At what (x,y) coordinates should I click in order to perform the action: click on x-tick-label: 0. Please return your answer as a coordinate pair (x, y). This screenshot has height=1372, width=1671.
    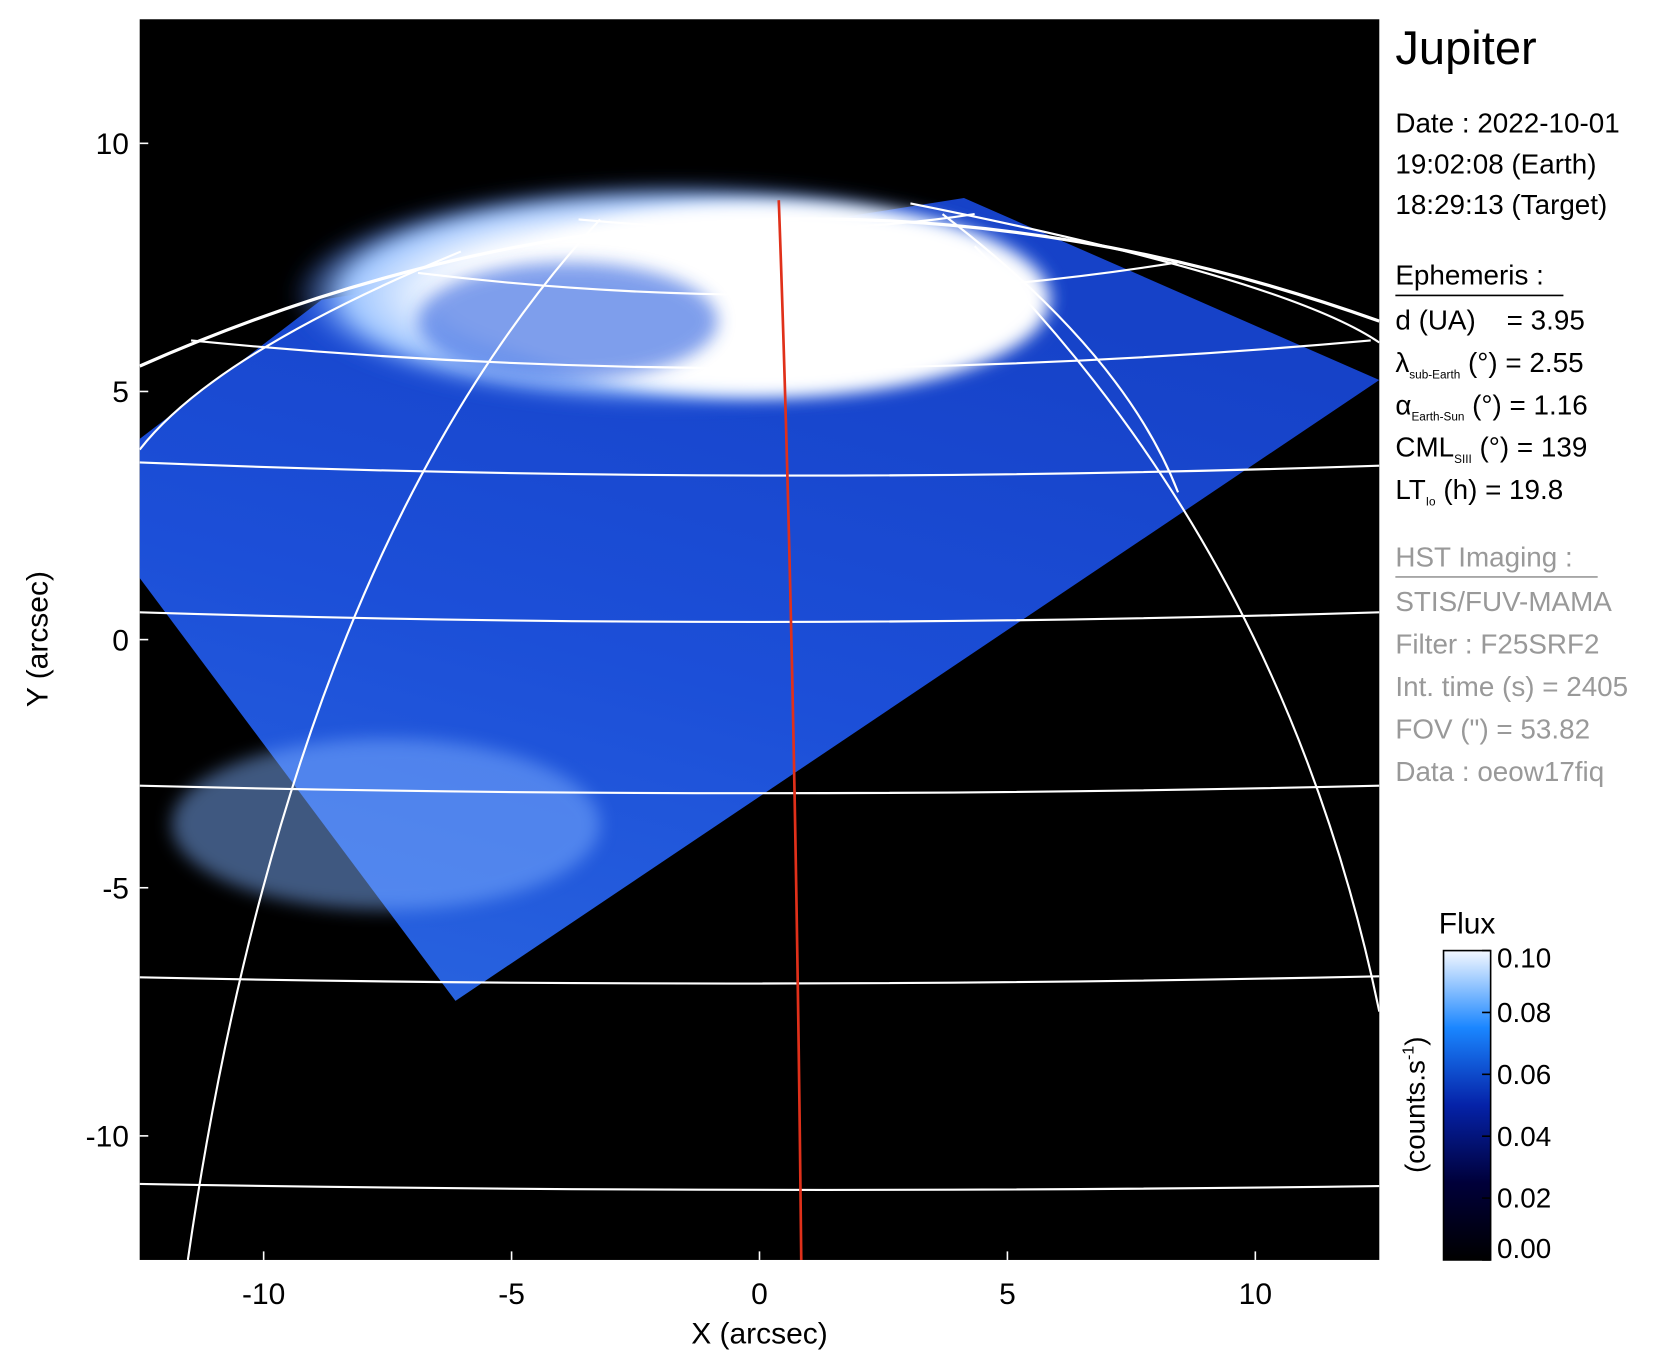
    Looking at the image, I should click on (759, 1294).